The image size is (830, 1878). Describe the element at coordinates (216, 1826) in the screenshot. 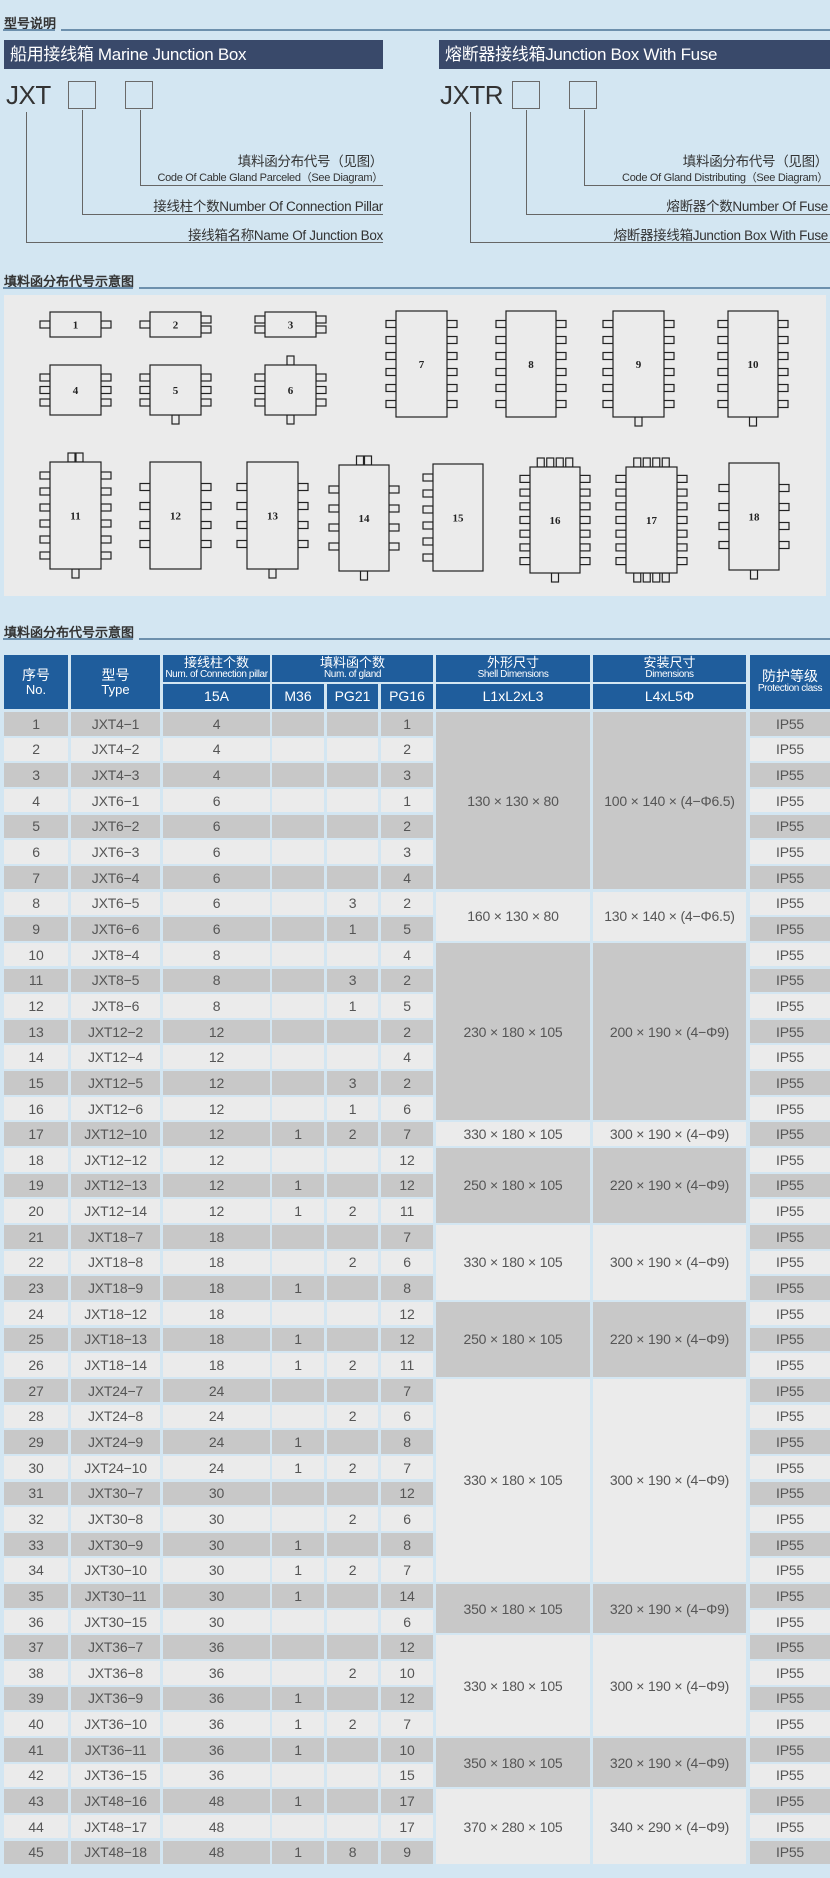

I see `cell-15a: 48` at that location.